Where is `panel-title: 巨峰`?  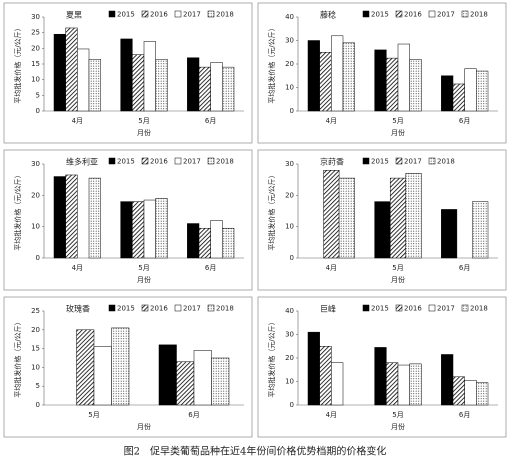
panel-title: 巨峰 is located at coordinates (328, 309).